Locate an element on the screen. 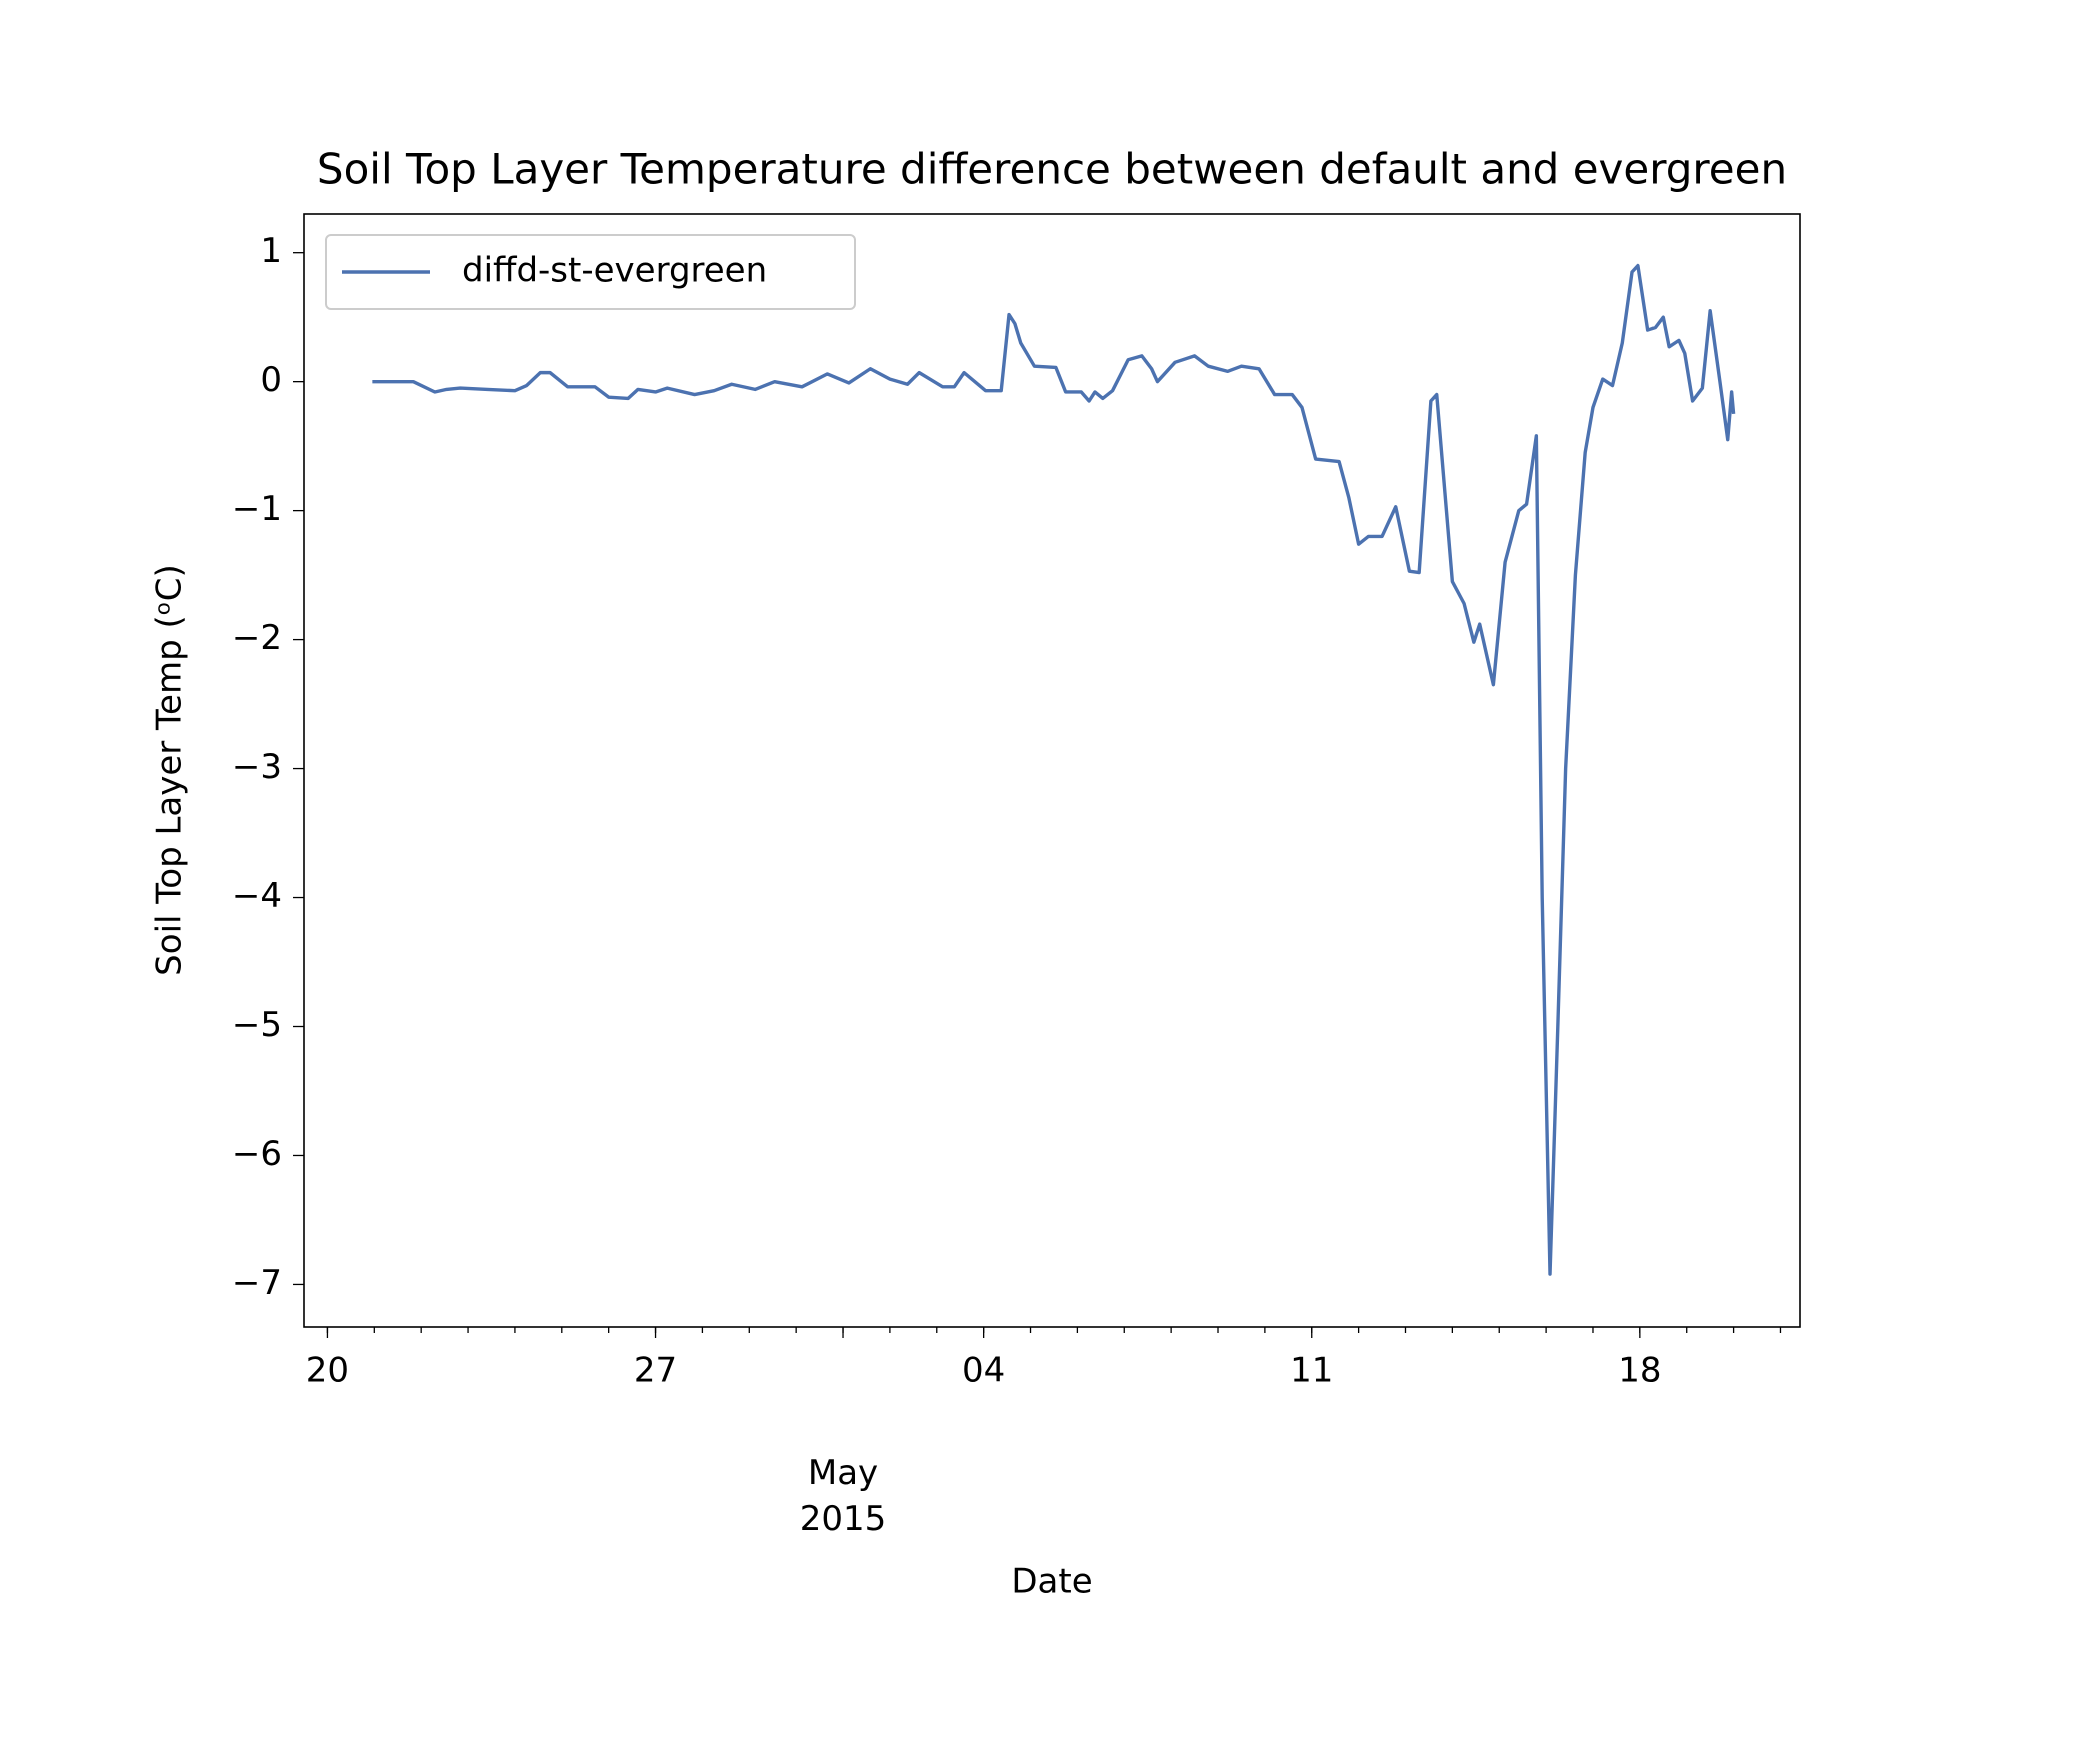 This screenshot has width=2083, height=1747. y-axis-label: Soil Top Layer Temp (ᵒC) is located at coordinates (170, 770).